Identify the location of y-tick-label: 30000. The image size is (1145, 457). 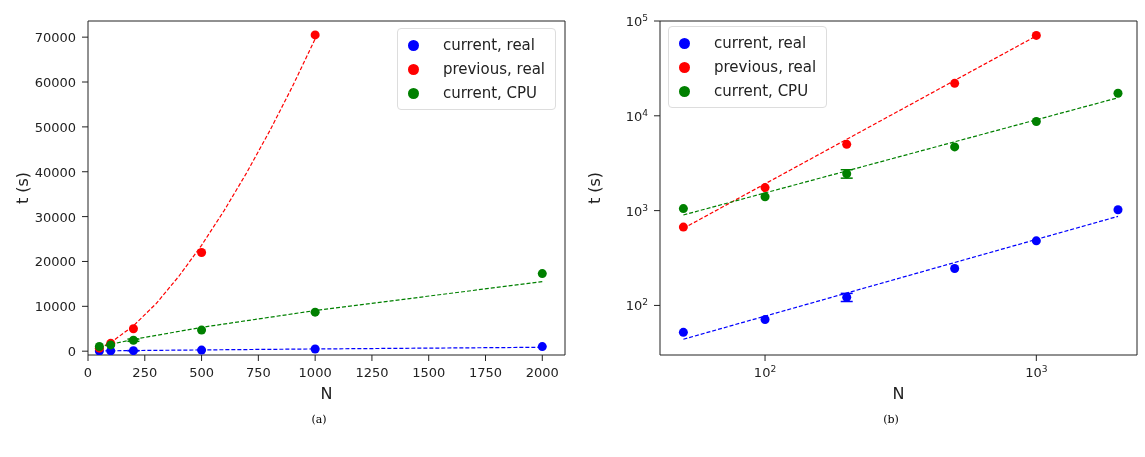
(55, 217).